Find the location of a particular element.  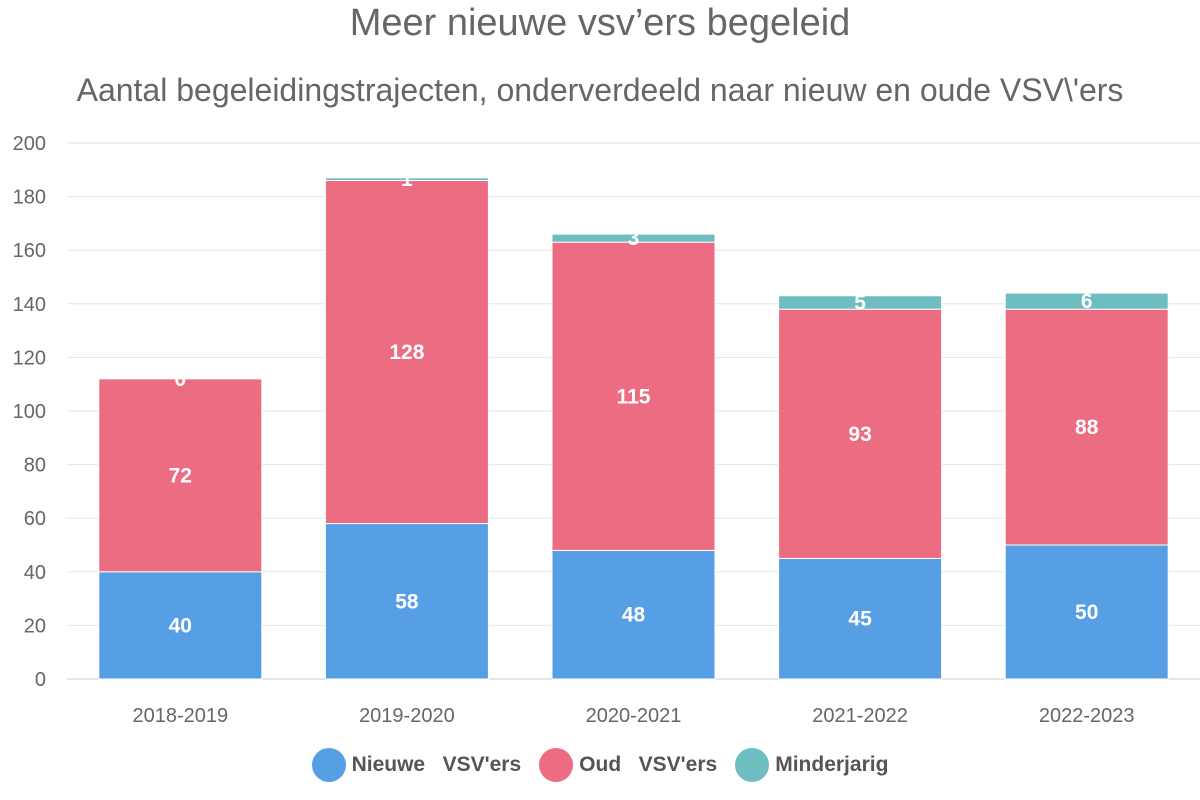

legend-item: Nieuwe VSV'ers is located at coordinates (416, 765).